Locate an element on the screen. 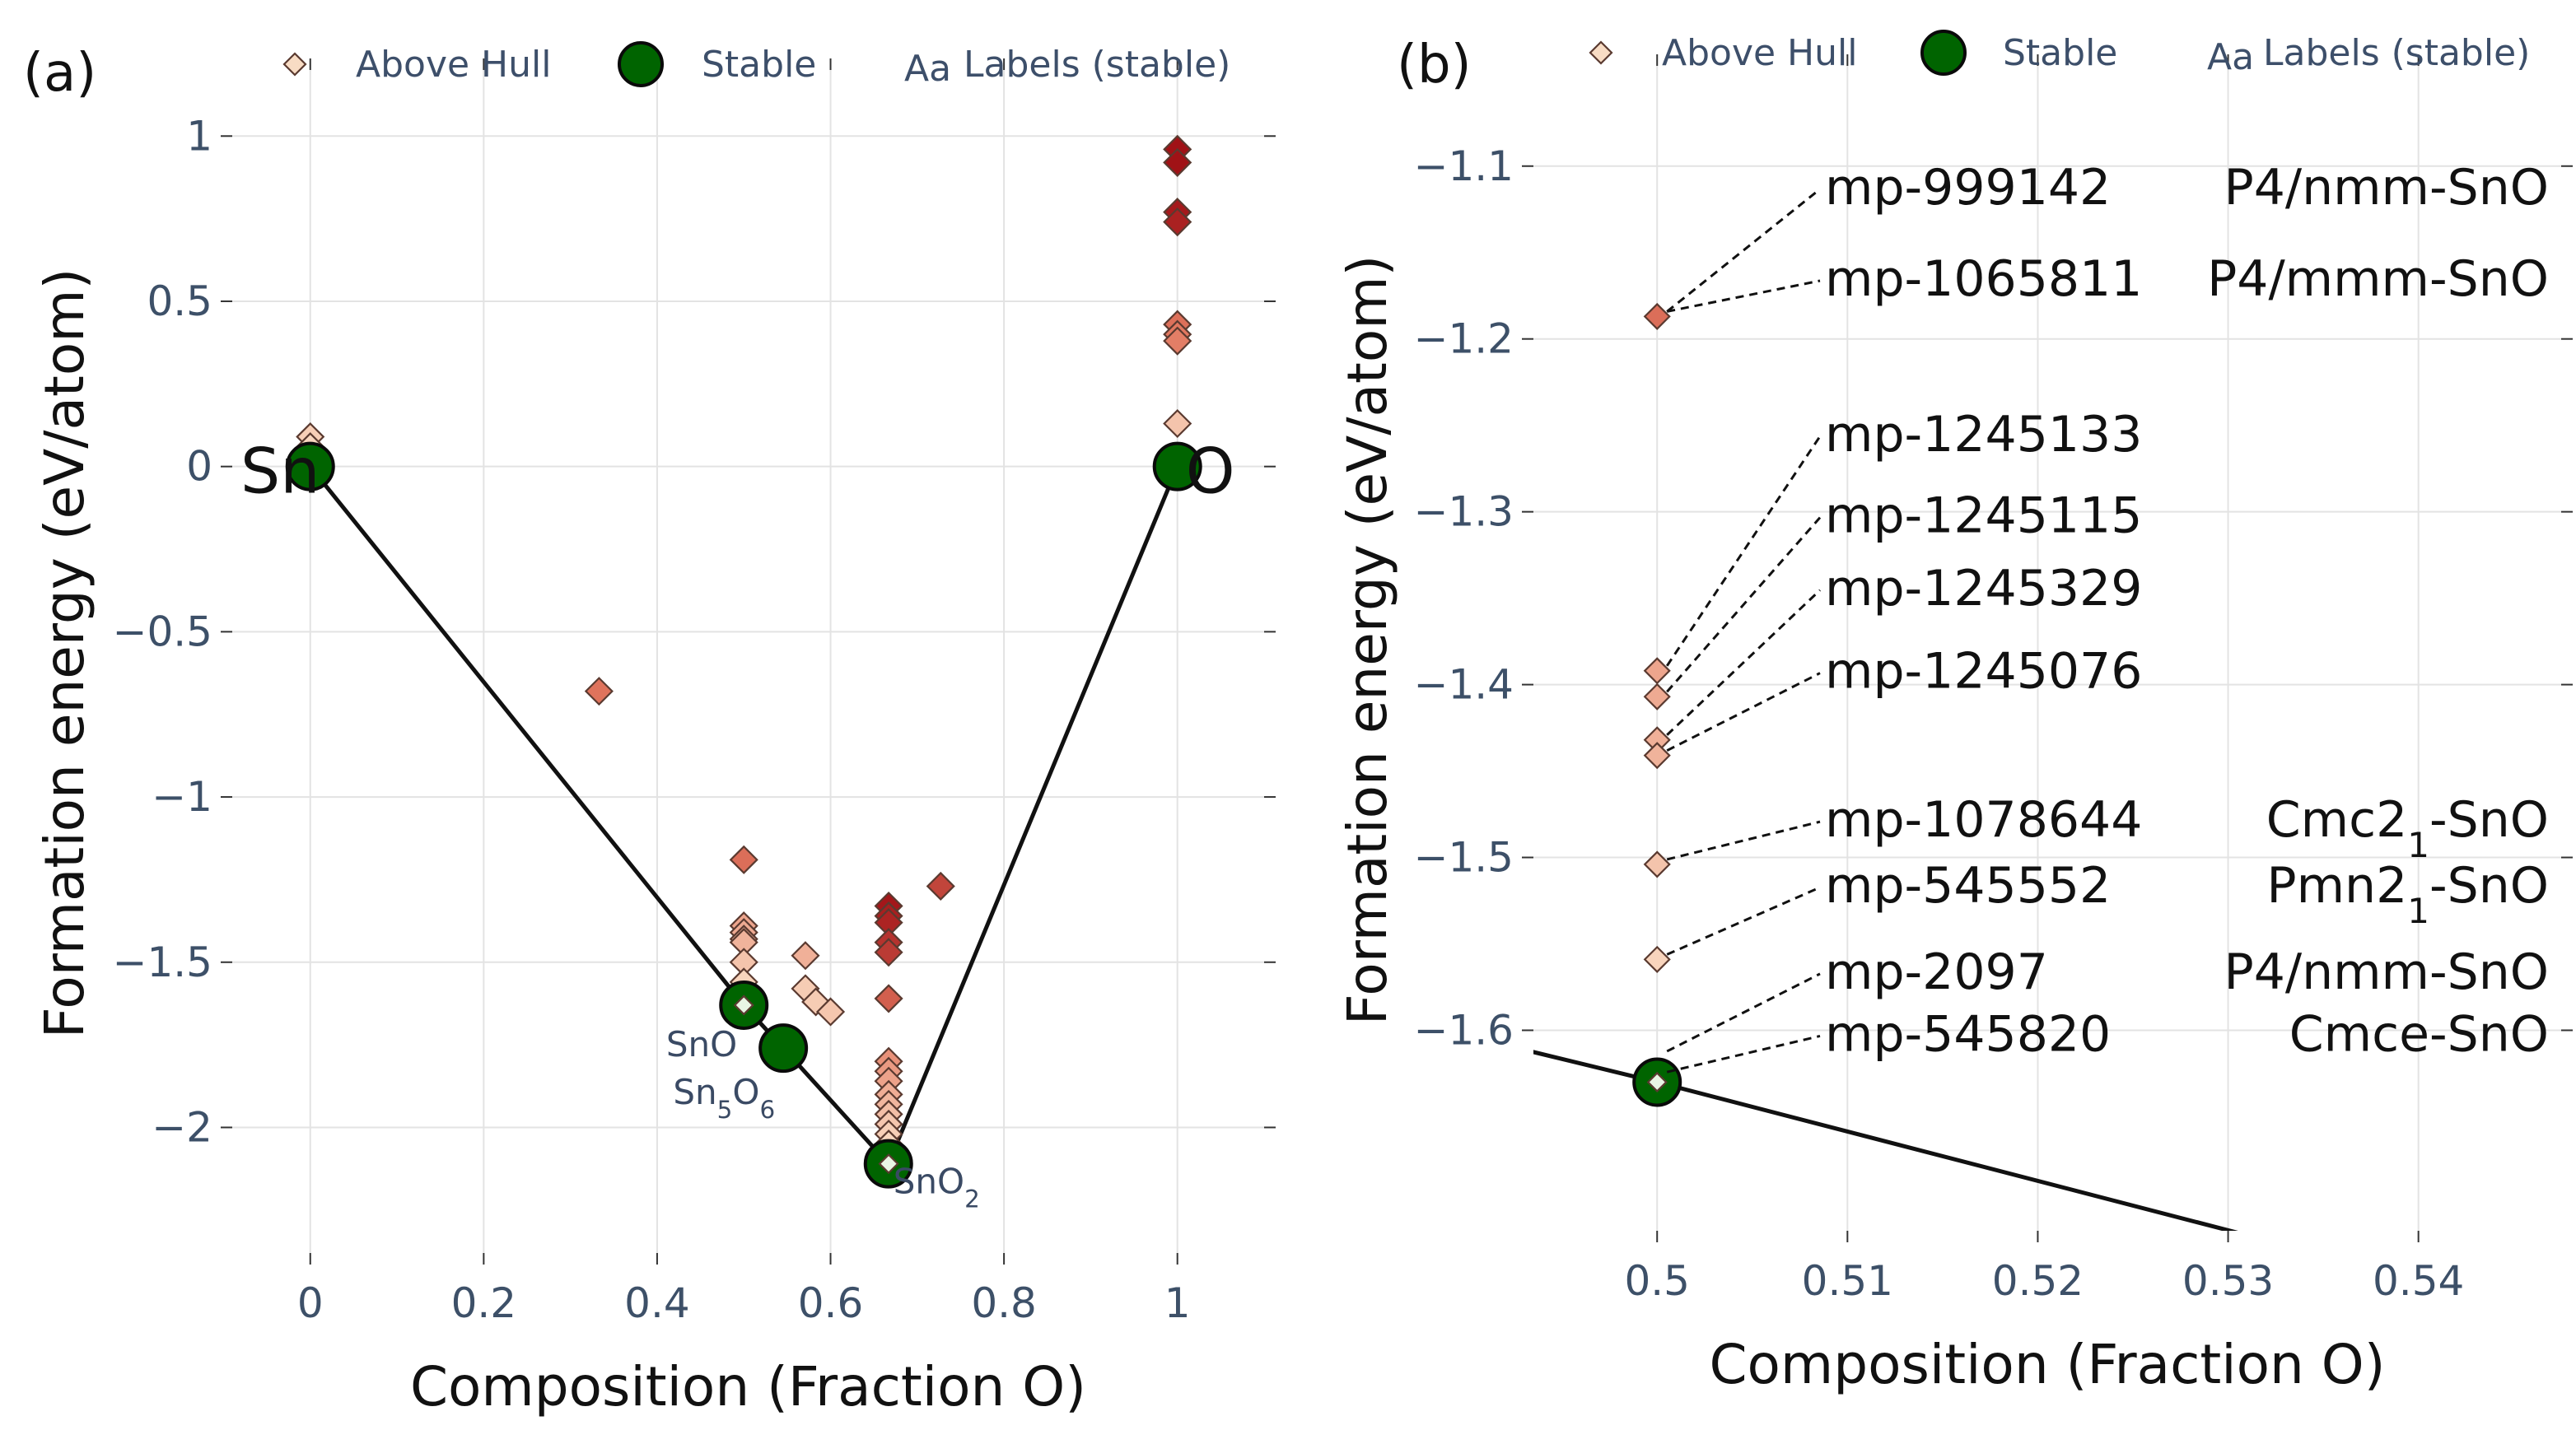 The width and height of the screenshot is (2576, 1444). legend: Above Hull Stable Aa Labels (stable) is located at coordinates (756, 65).